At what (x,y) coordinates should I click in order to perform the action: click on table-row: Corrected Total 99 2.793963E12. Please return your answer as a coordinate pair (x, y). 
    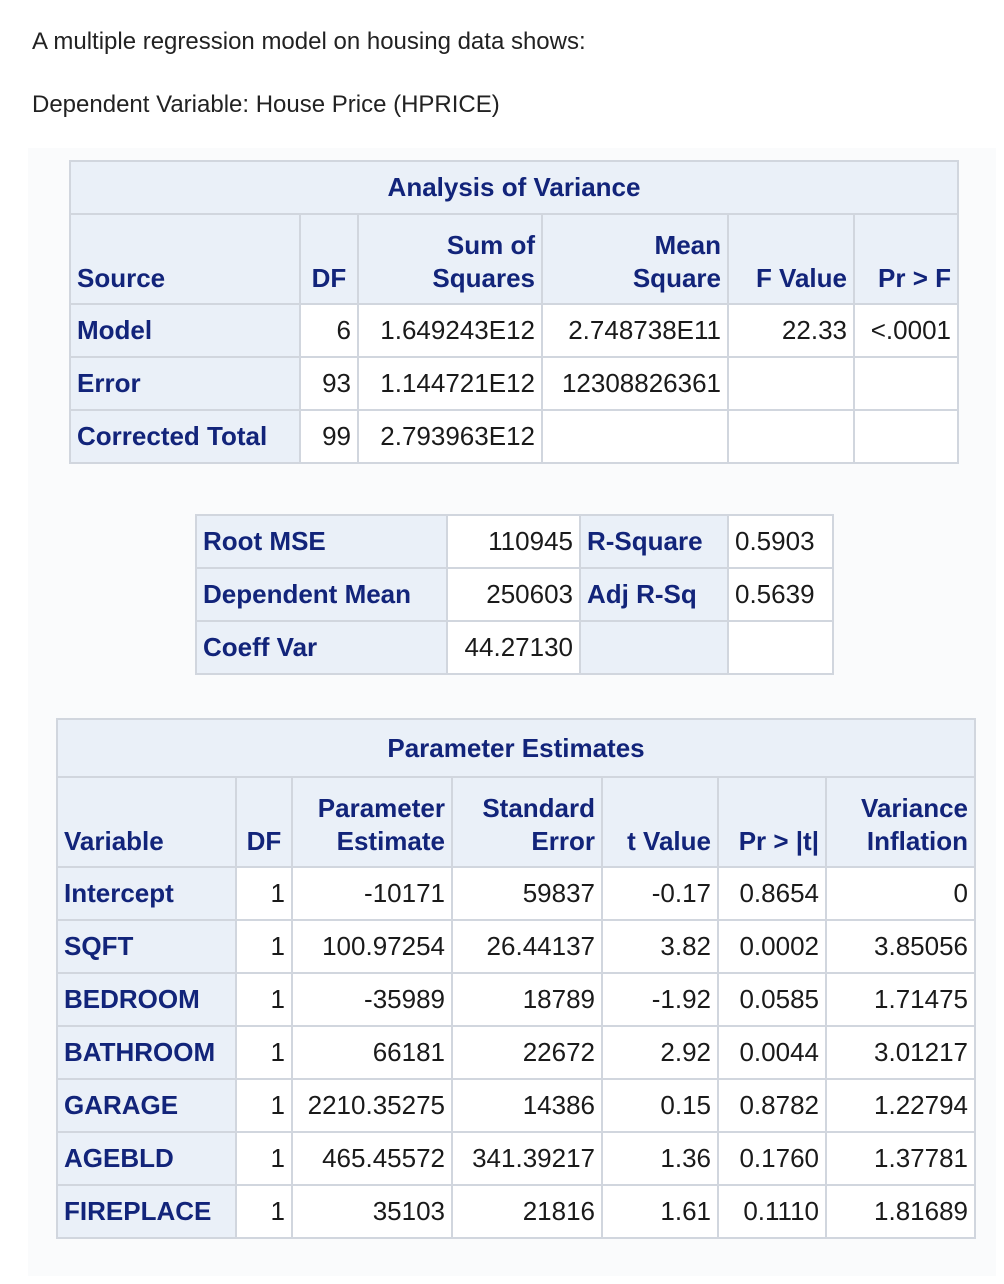
    Looking at the image, I should click on (514, 436).